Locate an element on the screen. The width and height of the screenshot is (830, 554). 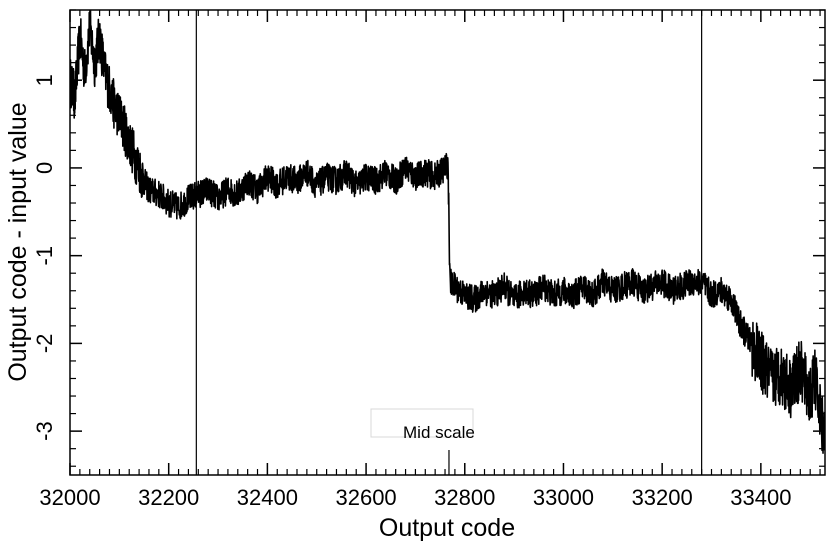
y-tick-label: 0 is located at coordinates (44, 168).